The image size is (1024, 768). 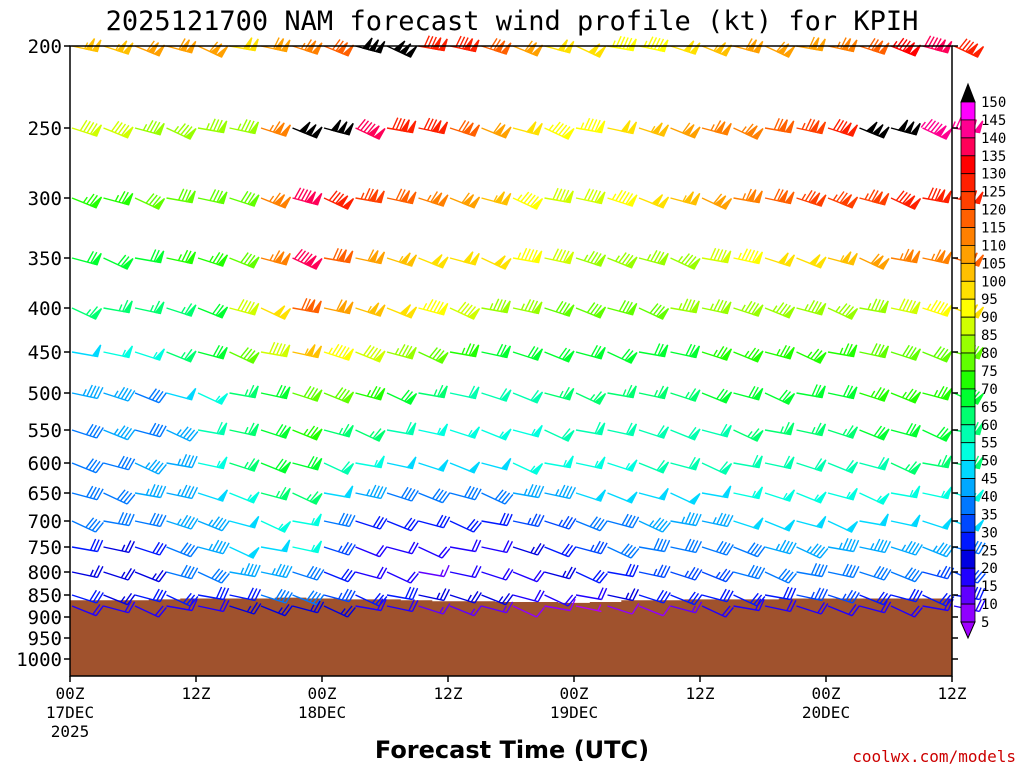 What do you see at coordinates (45, 47) in the screenshot?
I see `y-tick-label: 200` at bounding box center [45, 47].